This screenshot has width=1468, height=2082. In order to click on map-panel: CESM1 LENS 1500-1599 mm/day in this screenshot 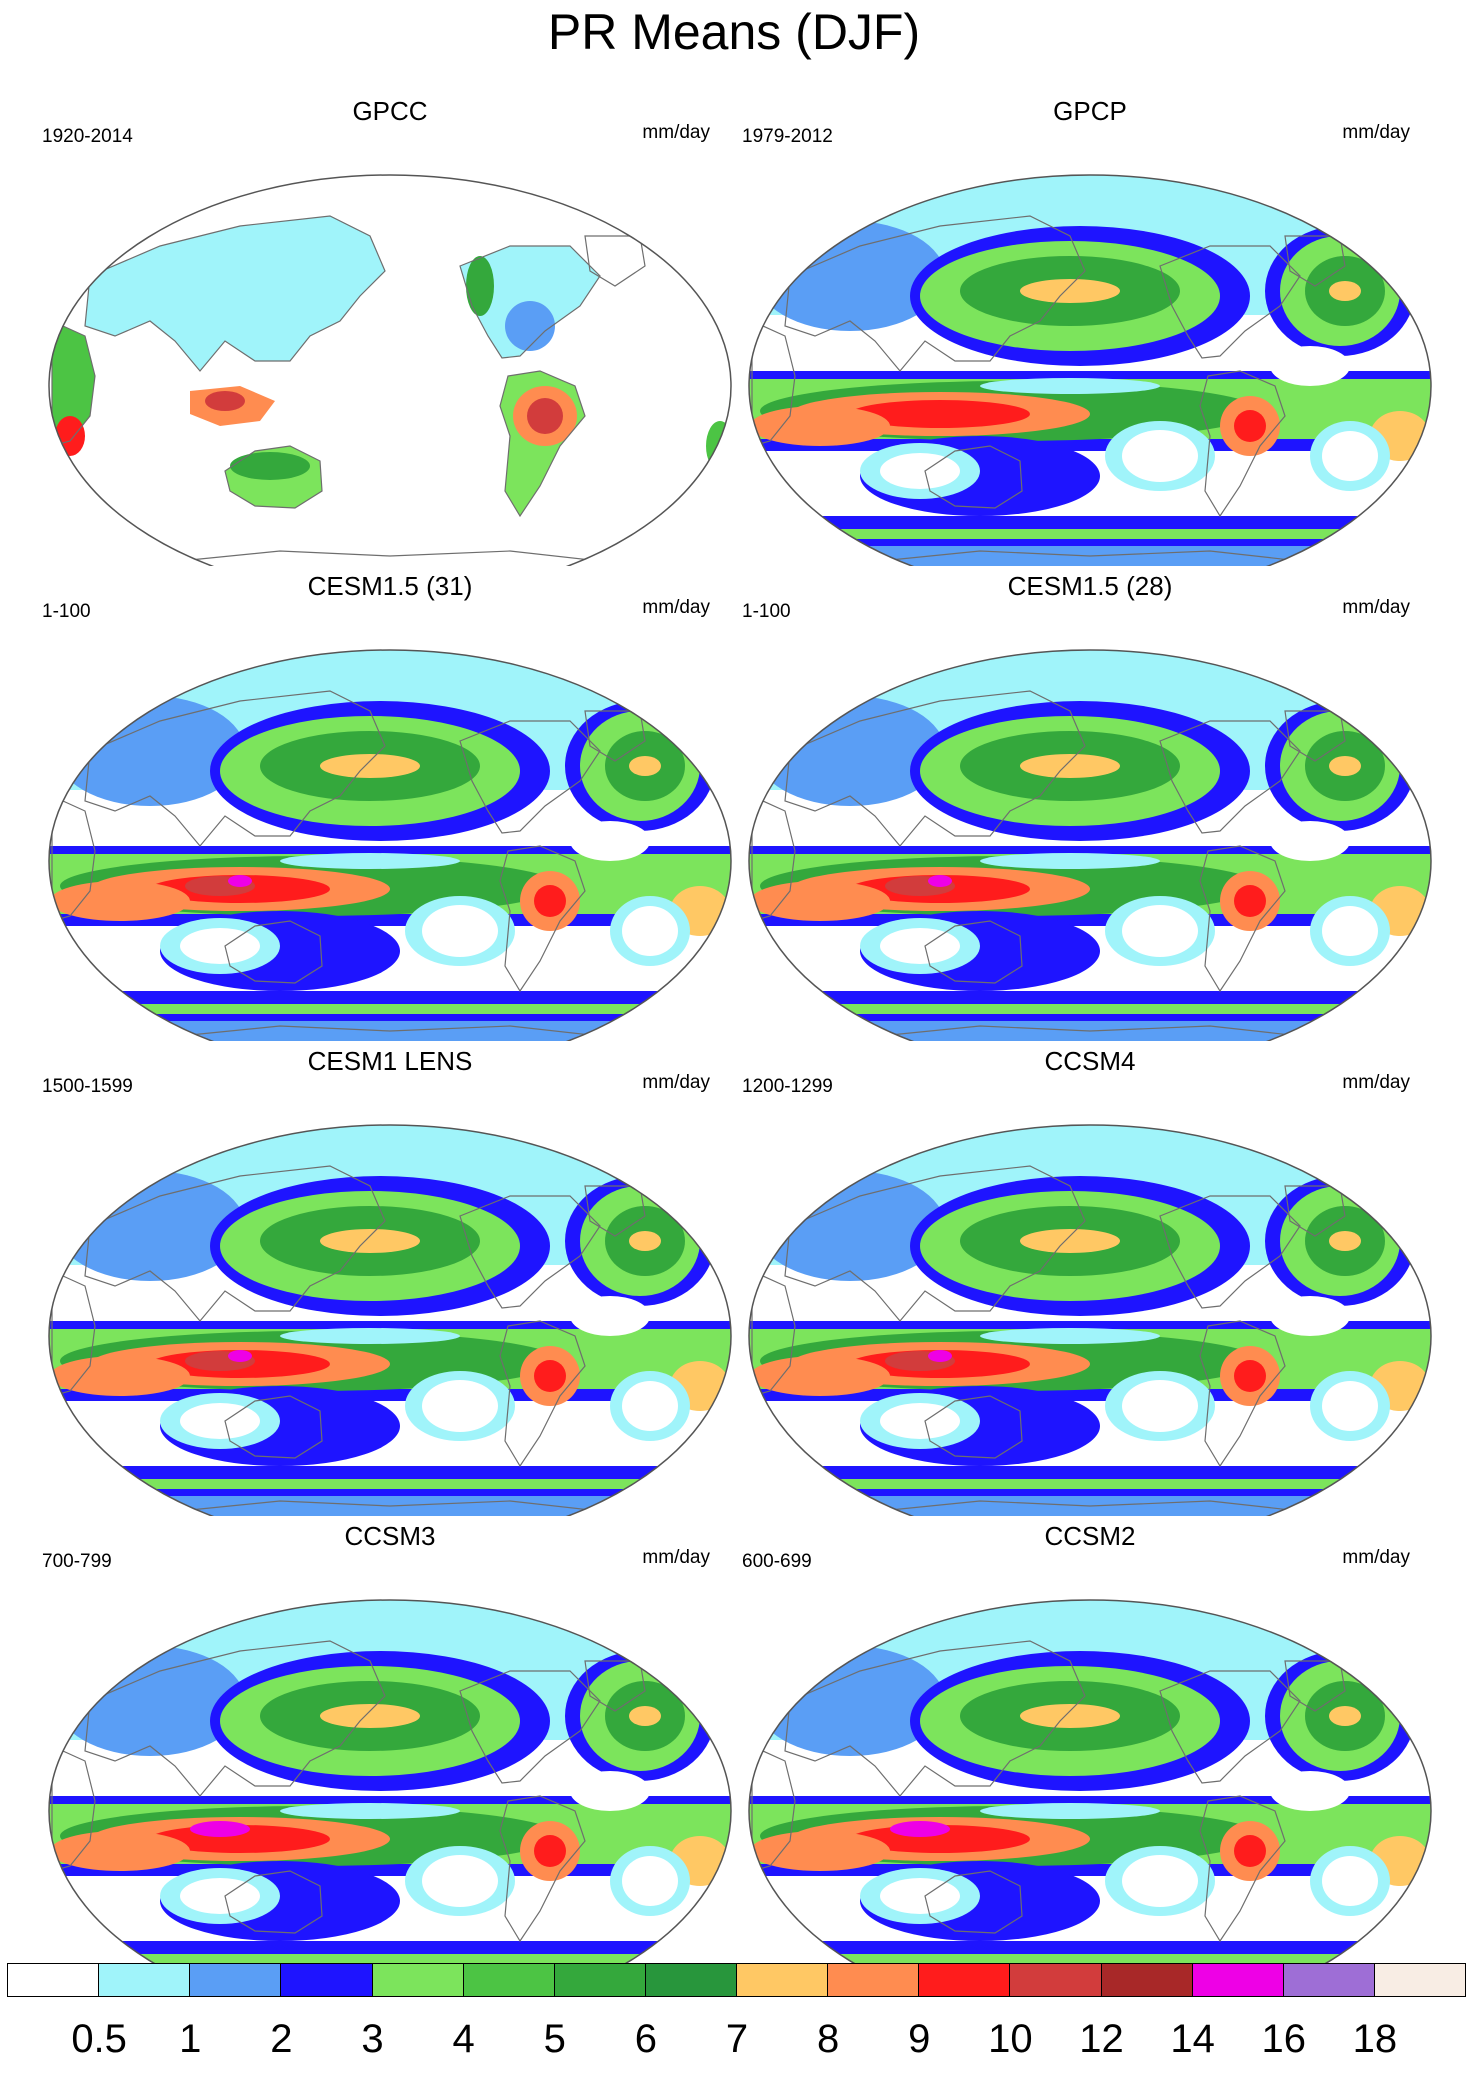, I will do `click(390, 1281)`.